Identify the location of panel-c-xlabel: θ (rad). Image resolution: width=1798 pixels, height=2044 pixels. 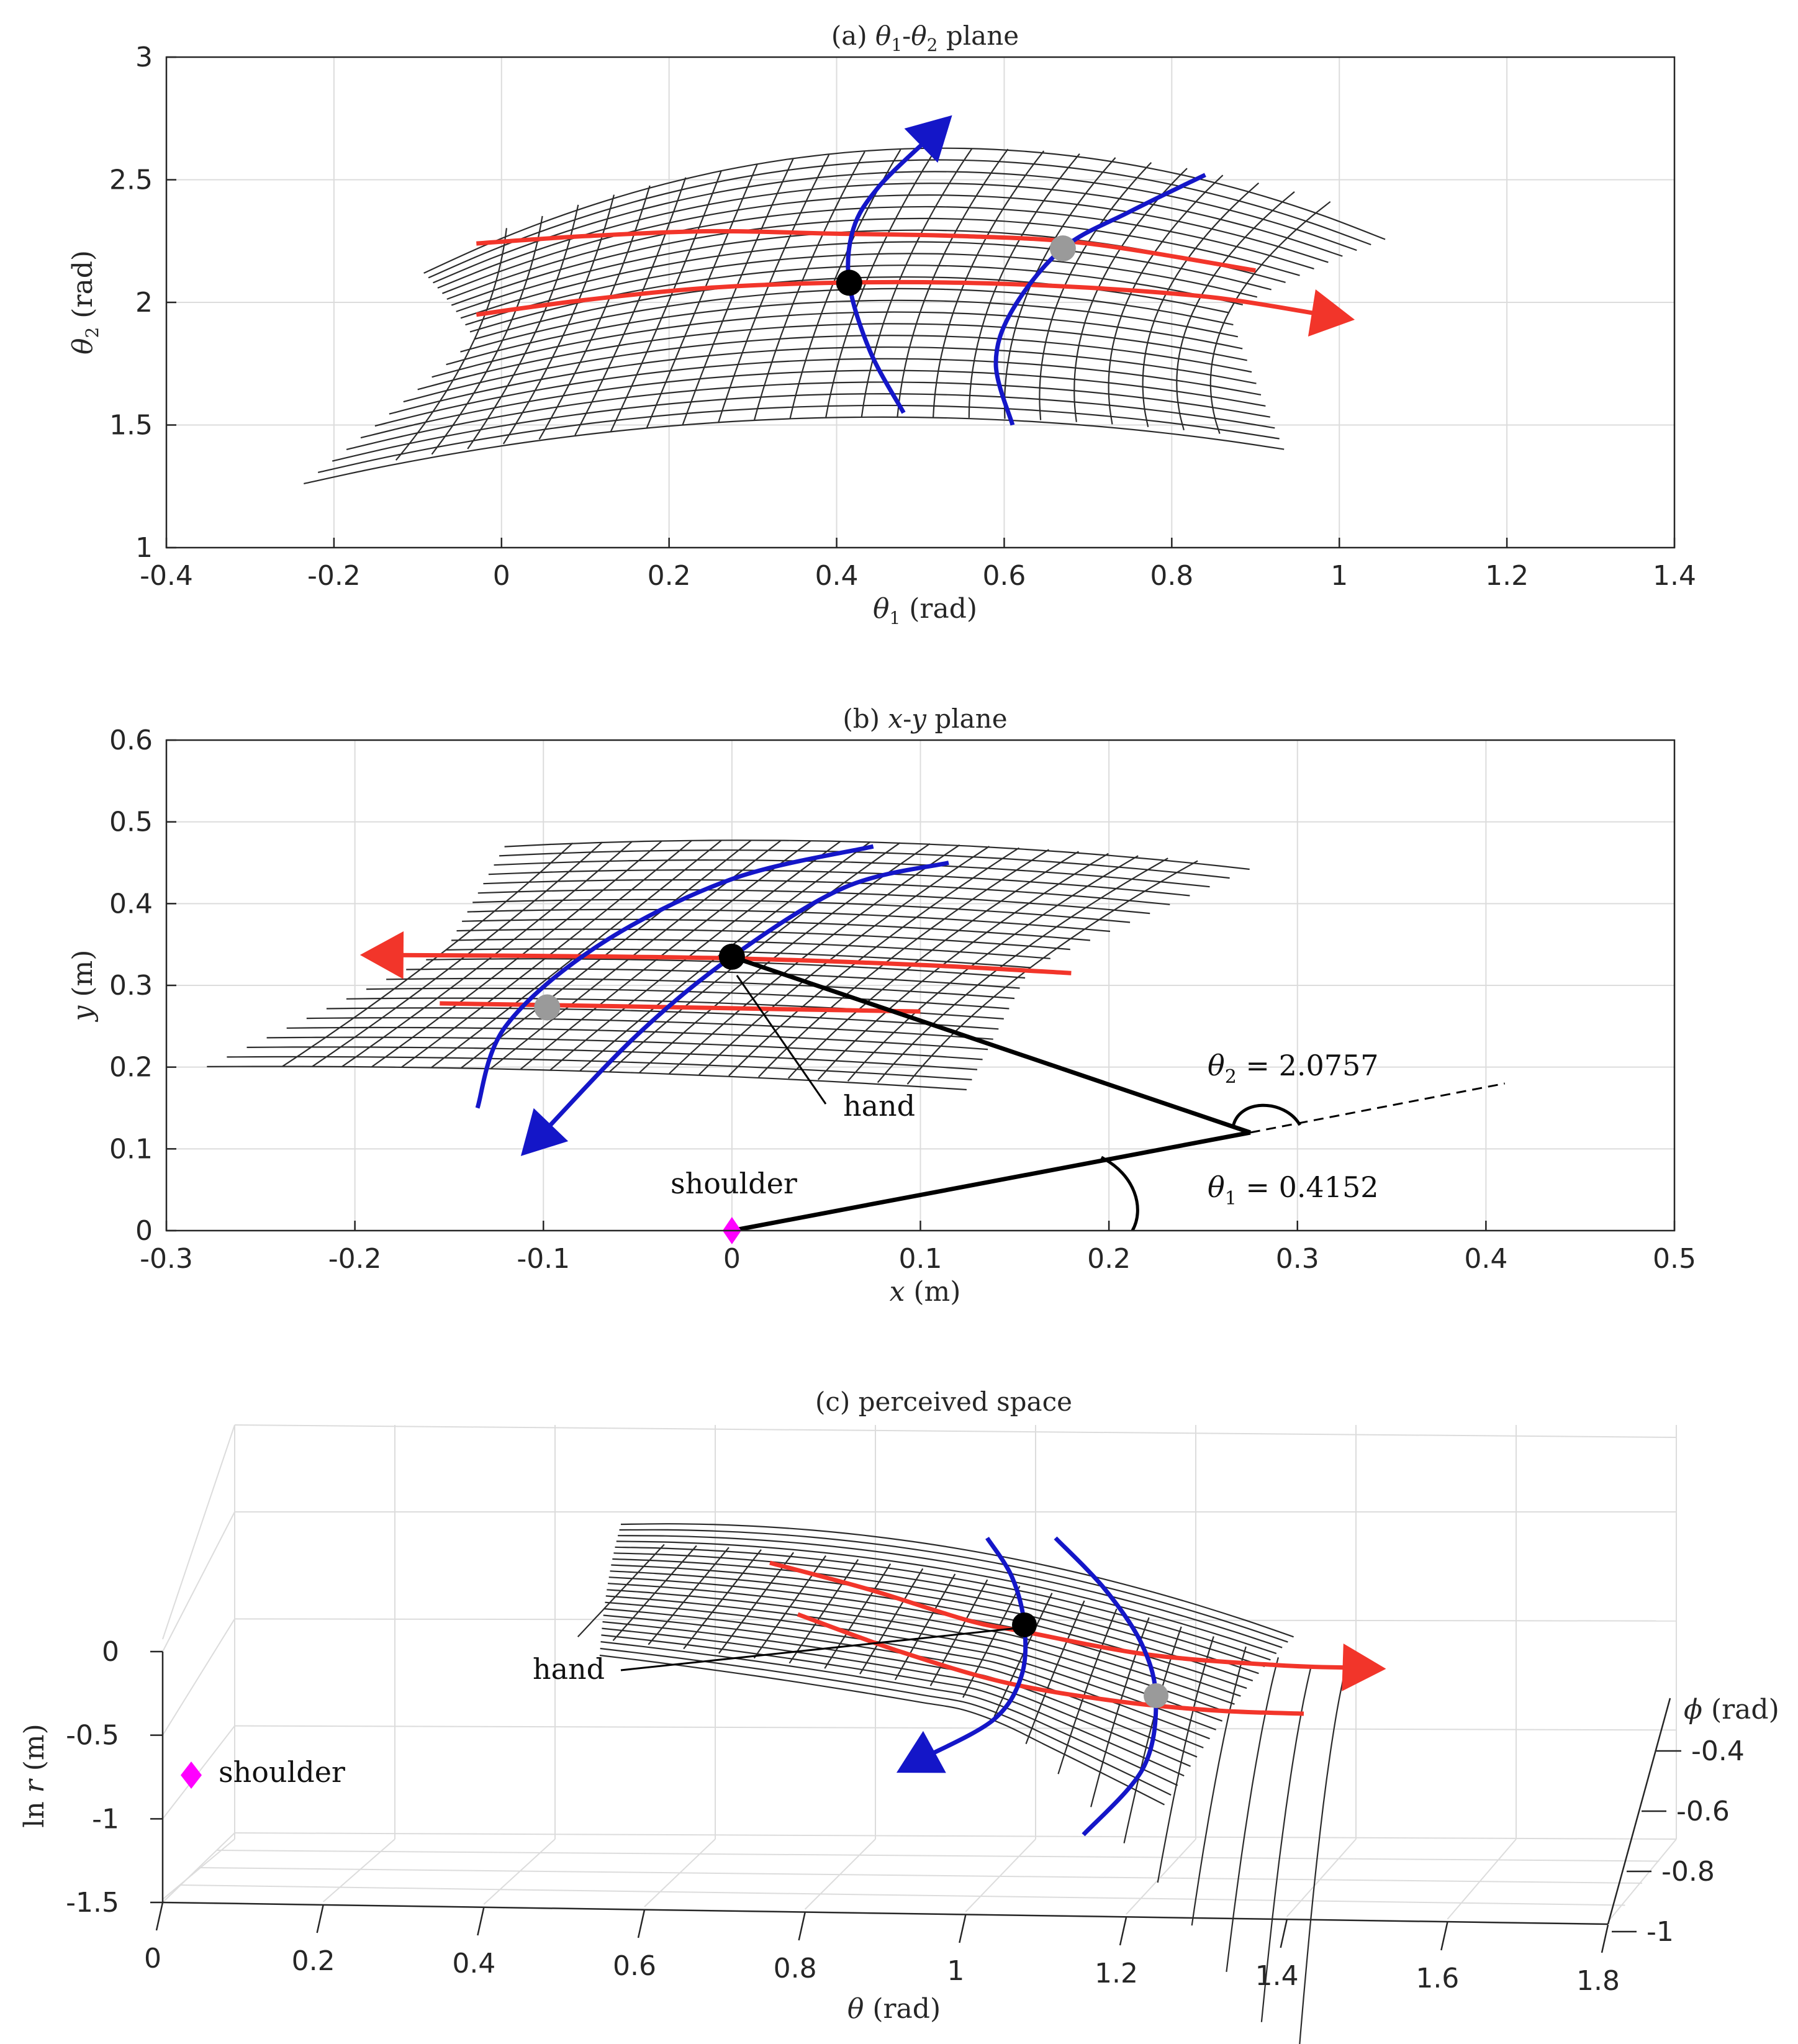
(894, 2009).